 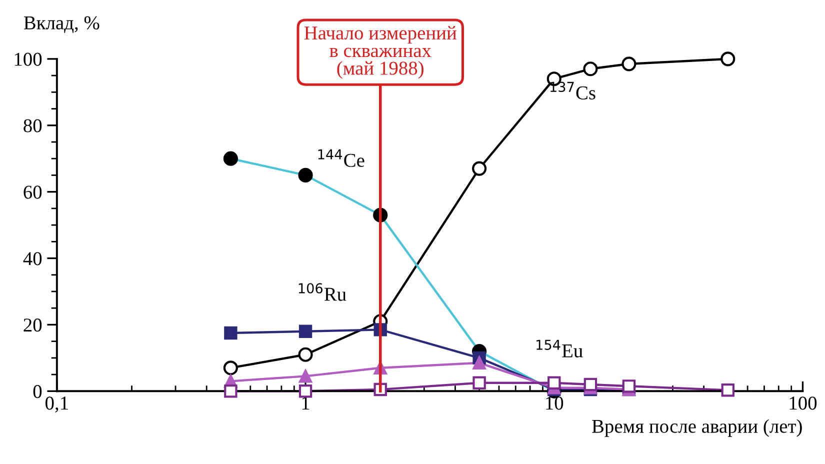 I want to click on y-tick-label: 100, so click(x=28, y=59).